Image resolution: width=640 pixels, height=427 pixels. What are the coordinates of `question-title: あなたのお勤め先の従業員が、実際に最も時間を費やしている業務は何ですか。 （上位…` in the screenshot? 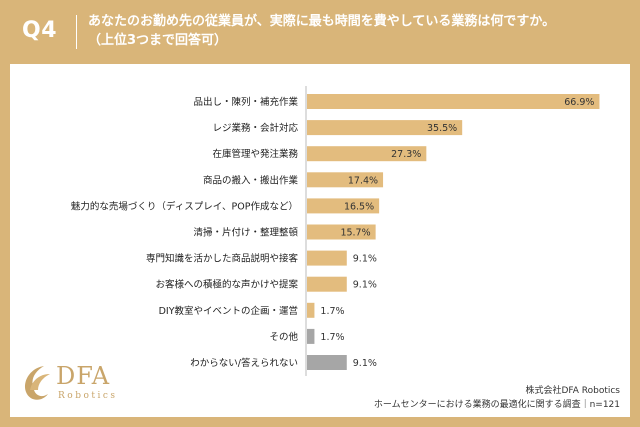 It's located at (358, 31).